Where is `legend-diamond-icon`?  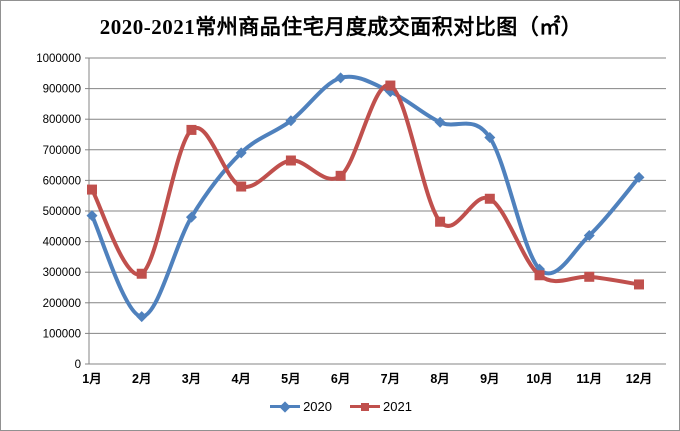
legend-diamond-icon is located at coordinates (285, 406).